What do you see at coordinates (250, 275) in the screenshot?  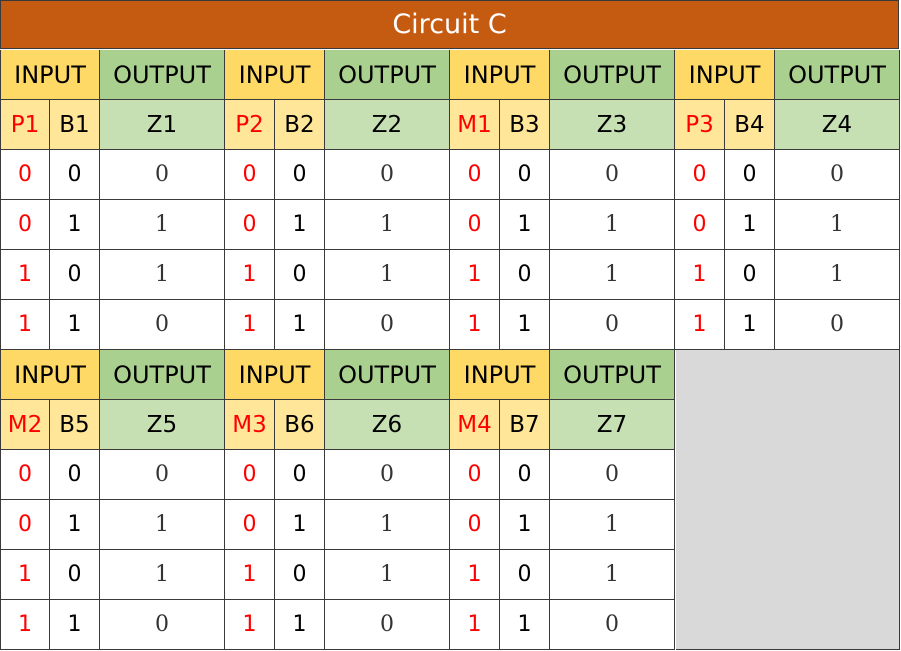 I see `cell-p2-row3: 1` at bounding box center [250, 275].